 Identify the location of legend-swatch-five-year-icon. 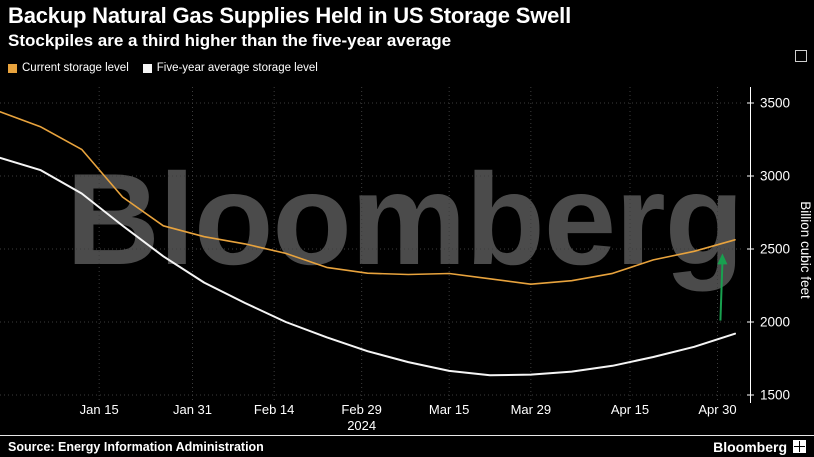
(147, 68).